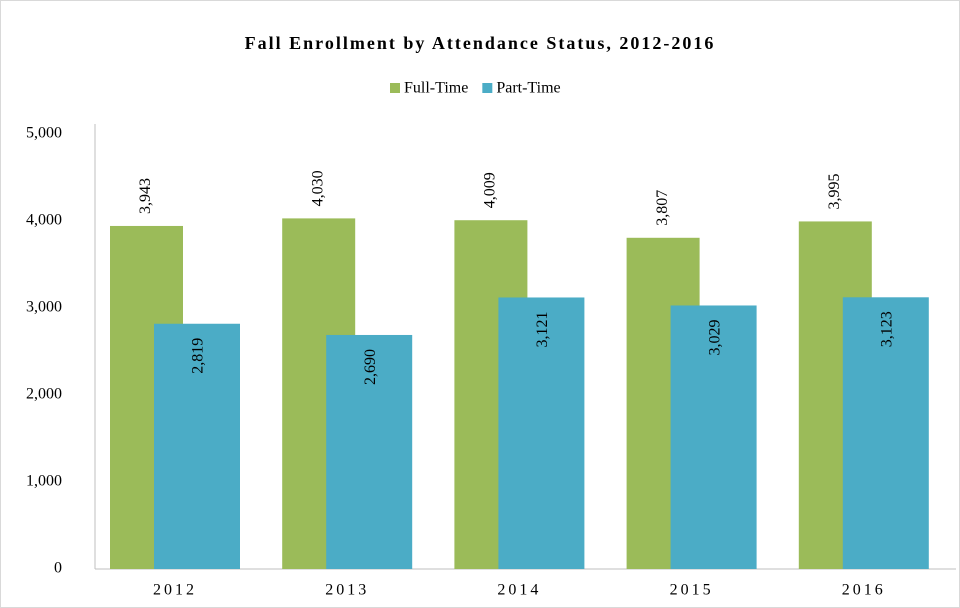 This screenshot has height=608, width=960. Describe the element at coordinates (834, 191) in the screenshot. I see `data-label: 3,995` at that location.